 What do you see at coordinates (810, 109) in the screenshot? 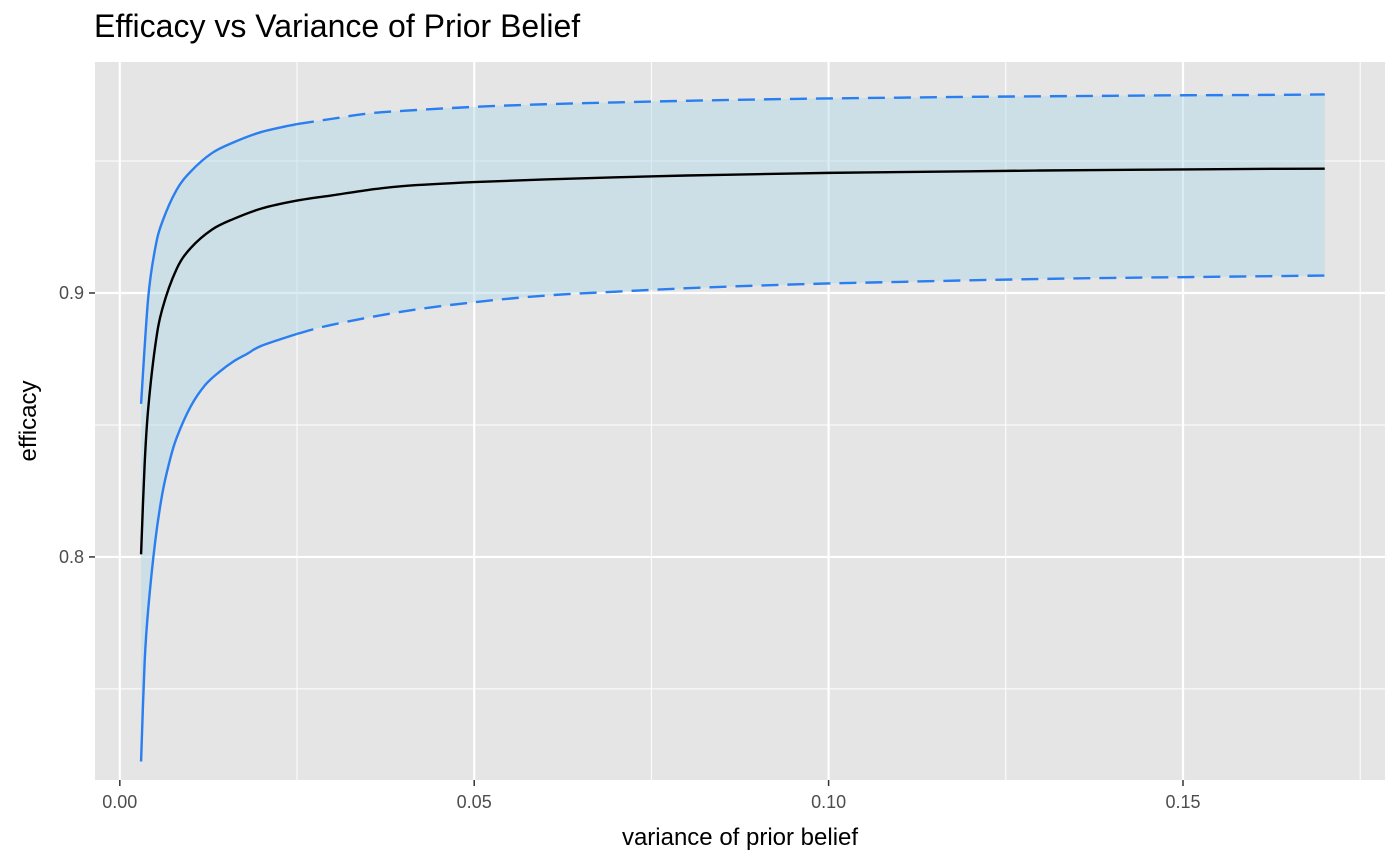
I see `series-upper-line-dashed` at bounding box center [810, 109].